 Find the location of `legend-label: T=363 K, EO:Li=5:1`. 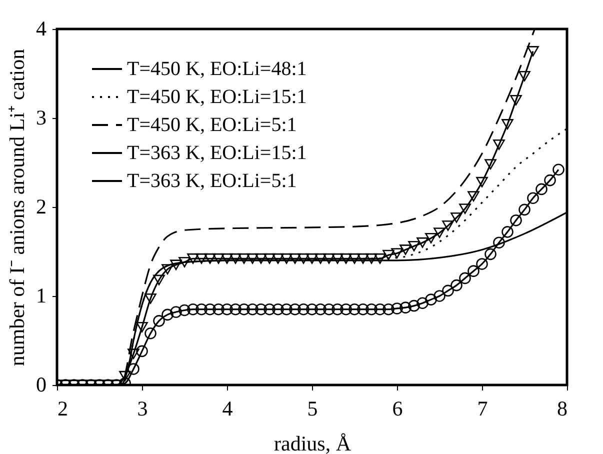

legend-label: T=363 K, EO:Li=5:1 is located at coordinates (212, 181).